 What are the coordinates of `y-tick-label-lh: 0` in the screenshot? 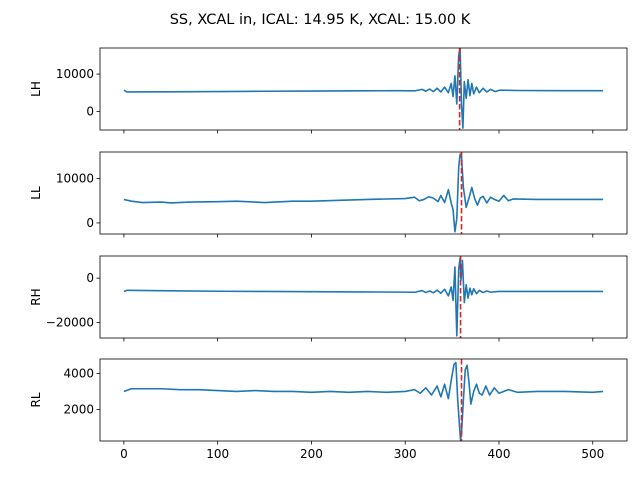 It's located at (90, 111).